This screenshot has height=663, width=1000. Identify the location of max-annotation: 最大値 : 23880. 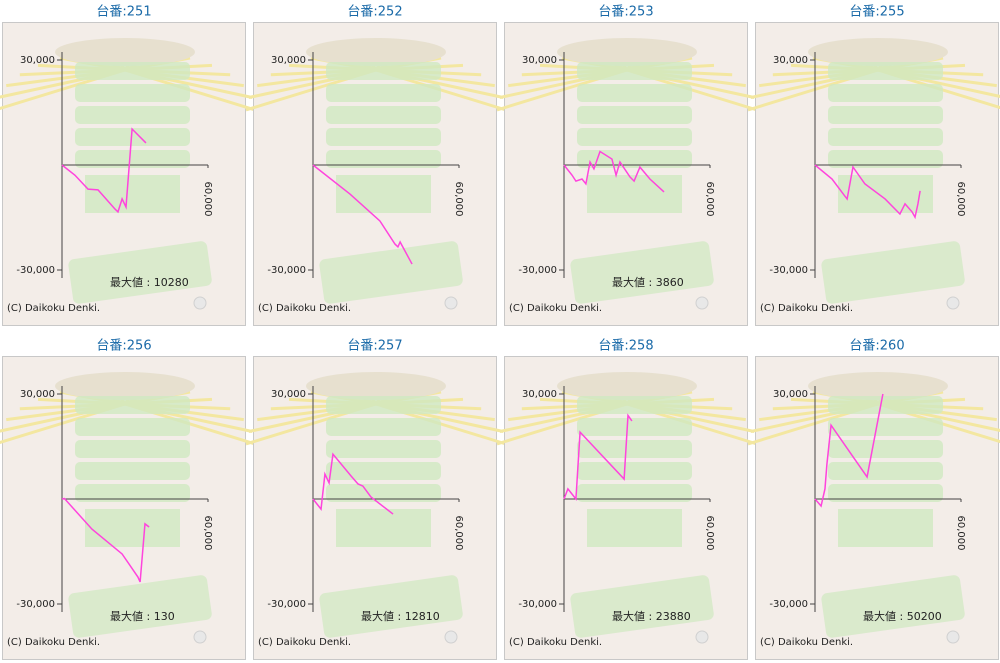
(651, 616).